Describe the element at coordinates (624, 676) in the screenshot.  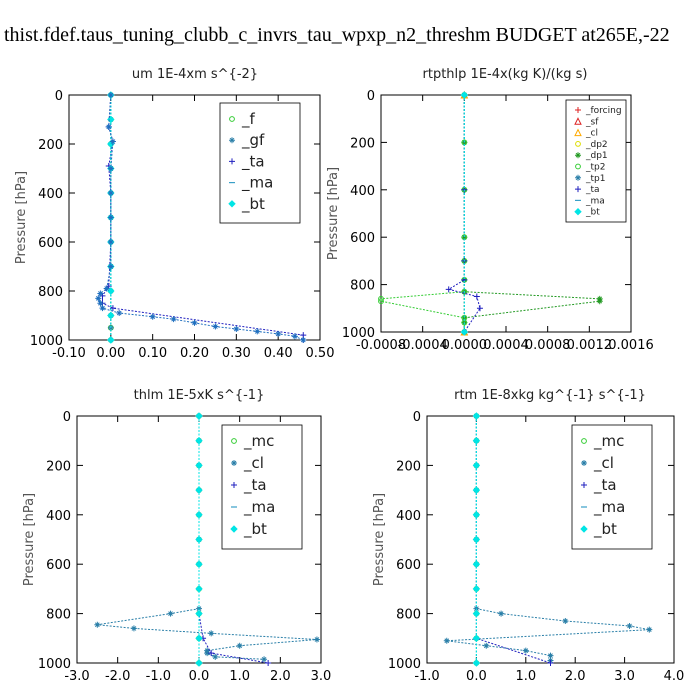
I see `x-tick-label: 3.0` at that location.